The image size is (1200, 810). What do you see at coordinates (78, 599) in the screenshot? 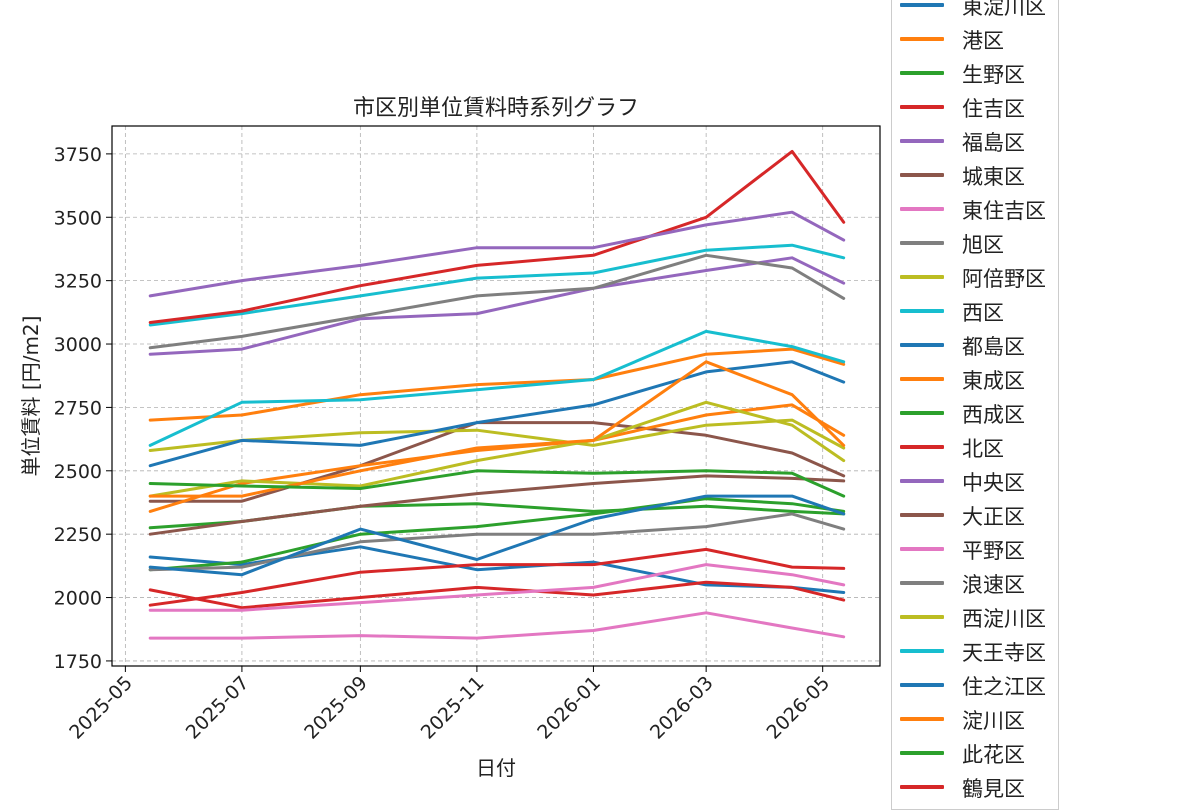
I see `y-tick-label: 2000` at bounding box center [78, 599].